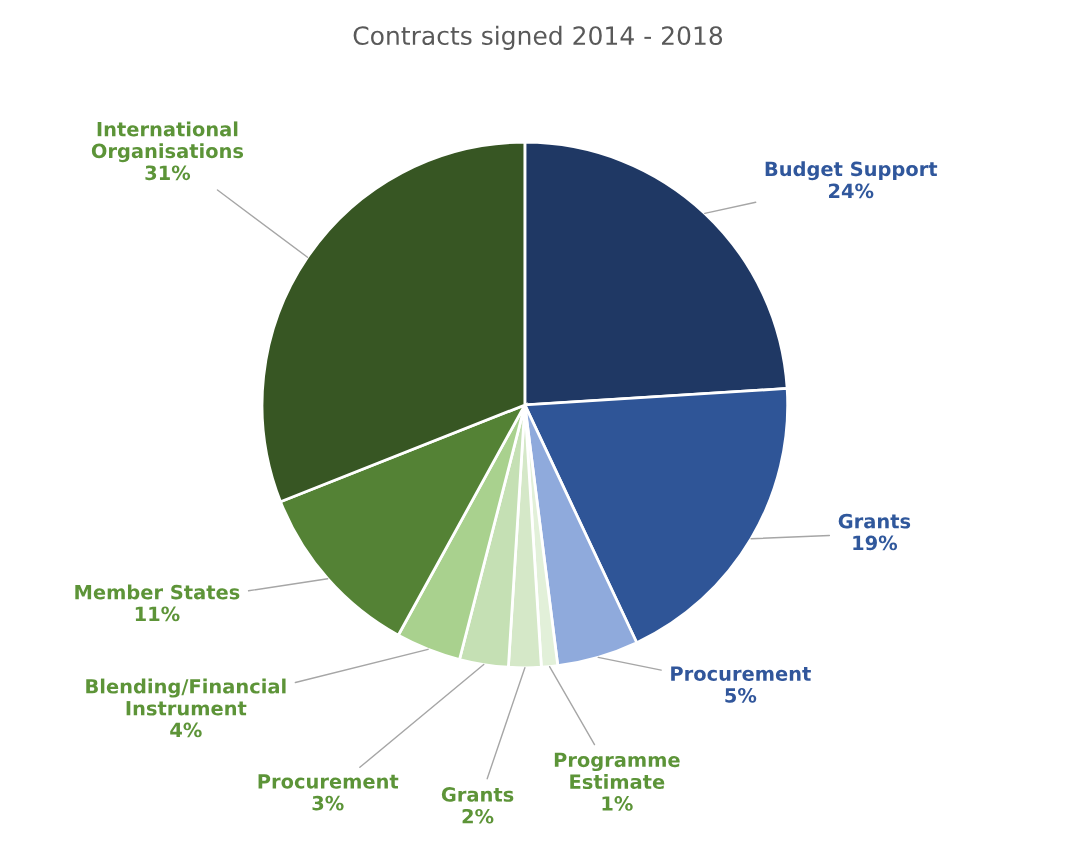 The image size is (1076, 857). What do you see at coordinates (617, 803) in the screenshot?
I see `data-label: 1%` at bounding box center [617, 803].